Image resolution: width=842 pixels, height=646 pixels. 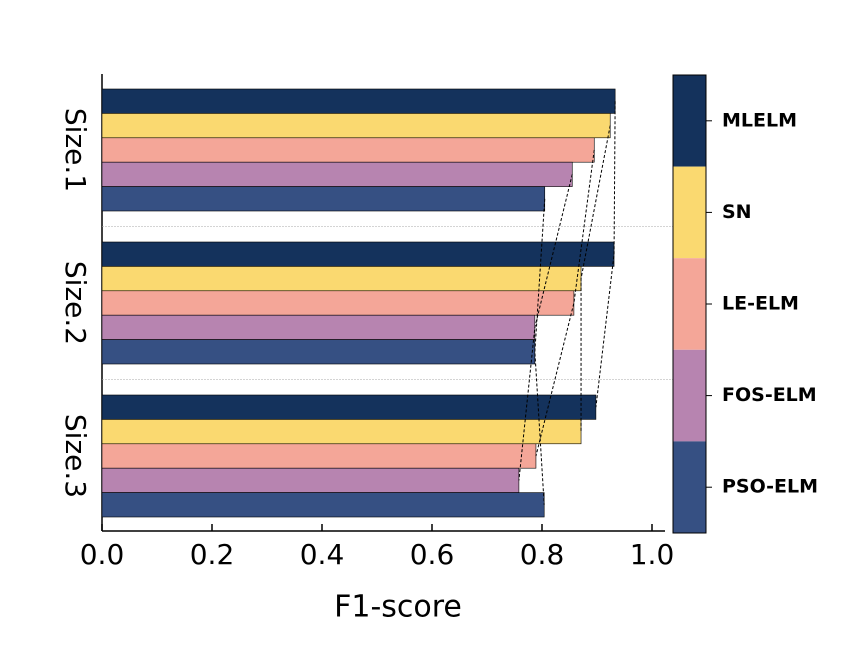 I want to click on x-tick-label: 0.0, so click(x=102, y=554).